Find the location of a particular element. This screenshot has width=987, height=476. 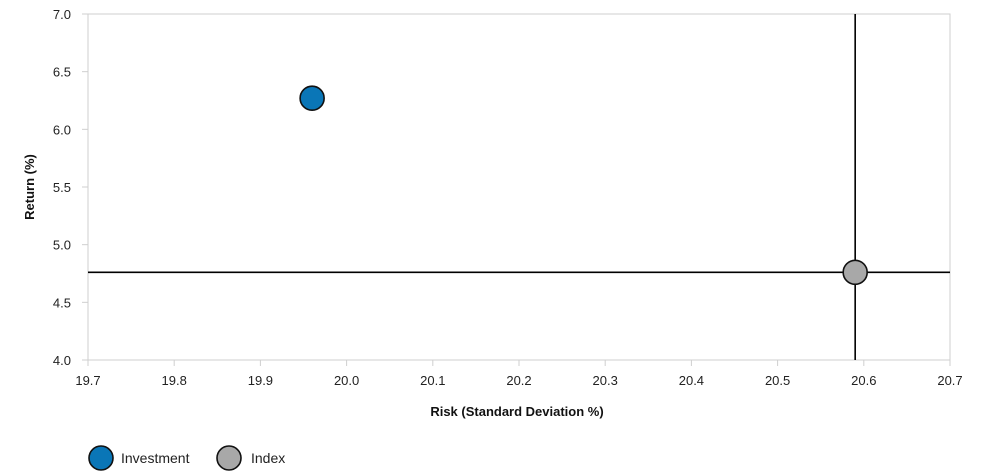

x-tick-label: 20.2 is located at coordinates (518, 380).